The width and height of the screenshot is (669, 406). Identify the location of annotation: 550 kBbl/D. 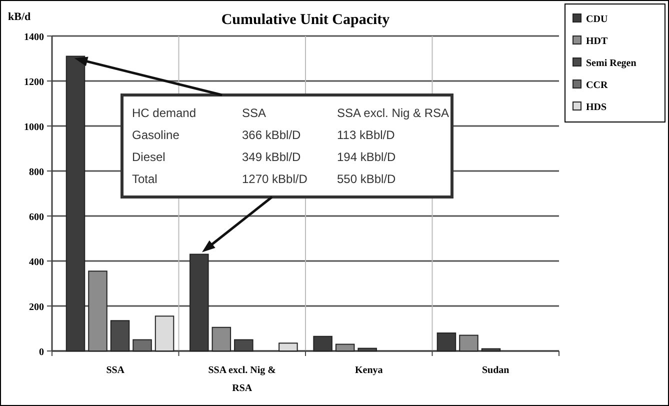
(366, 179).